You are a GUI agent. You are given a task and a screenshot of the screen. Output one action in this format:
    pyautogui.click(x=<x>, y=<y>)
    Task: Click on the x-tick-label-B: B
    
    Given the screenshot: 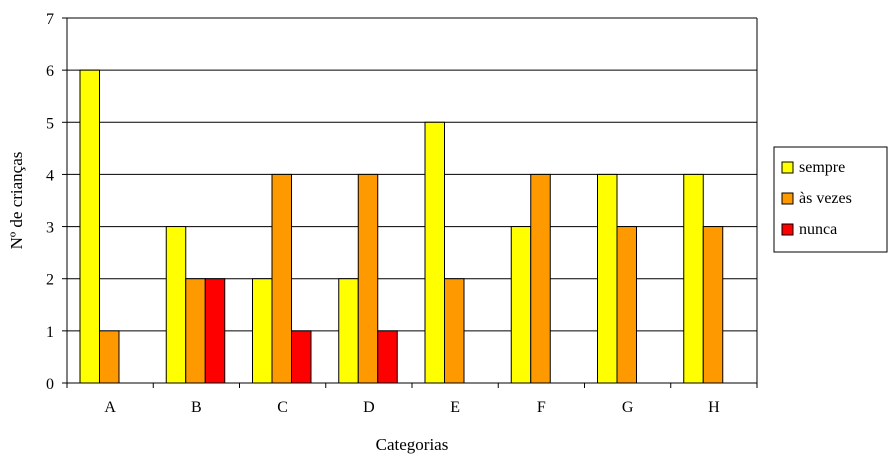 What is the action you would take?
    pyautogui.click(x=196, y=407)
    